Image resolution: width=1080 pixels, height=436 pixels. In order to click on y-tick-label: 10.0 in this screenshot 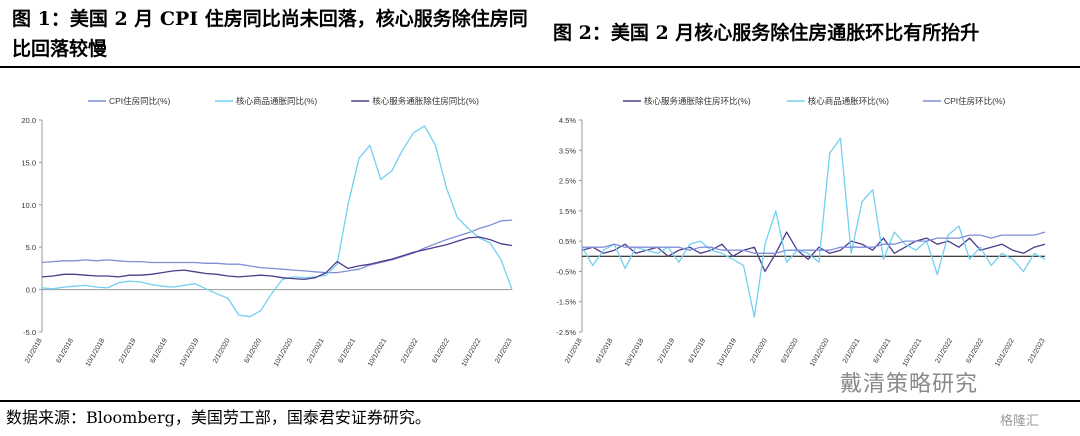, I will do `click(28, 205)`.